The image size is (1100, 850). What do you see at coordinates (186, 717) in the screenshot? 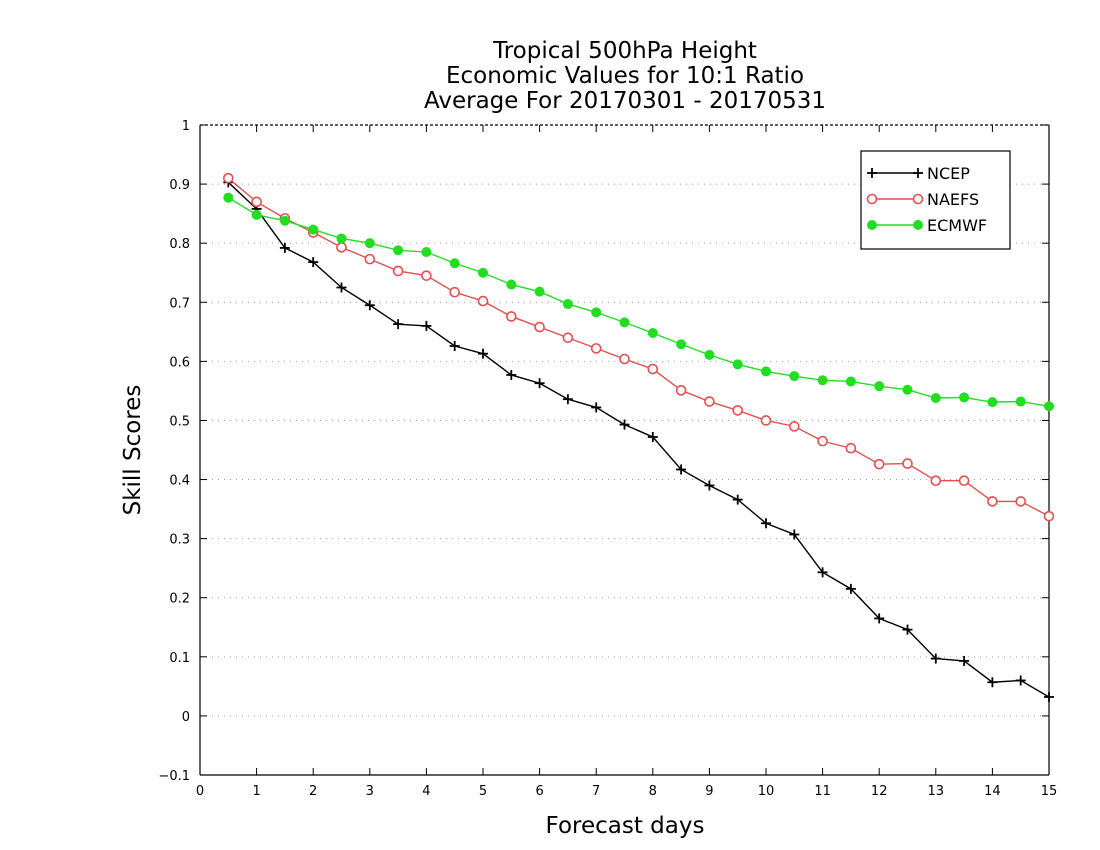
I see `y-tick-label: 0` at bounding box center [186, 717].